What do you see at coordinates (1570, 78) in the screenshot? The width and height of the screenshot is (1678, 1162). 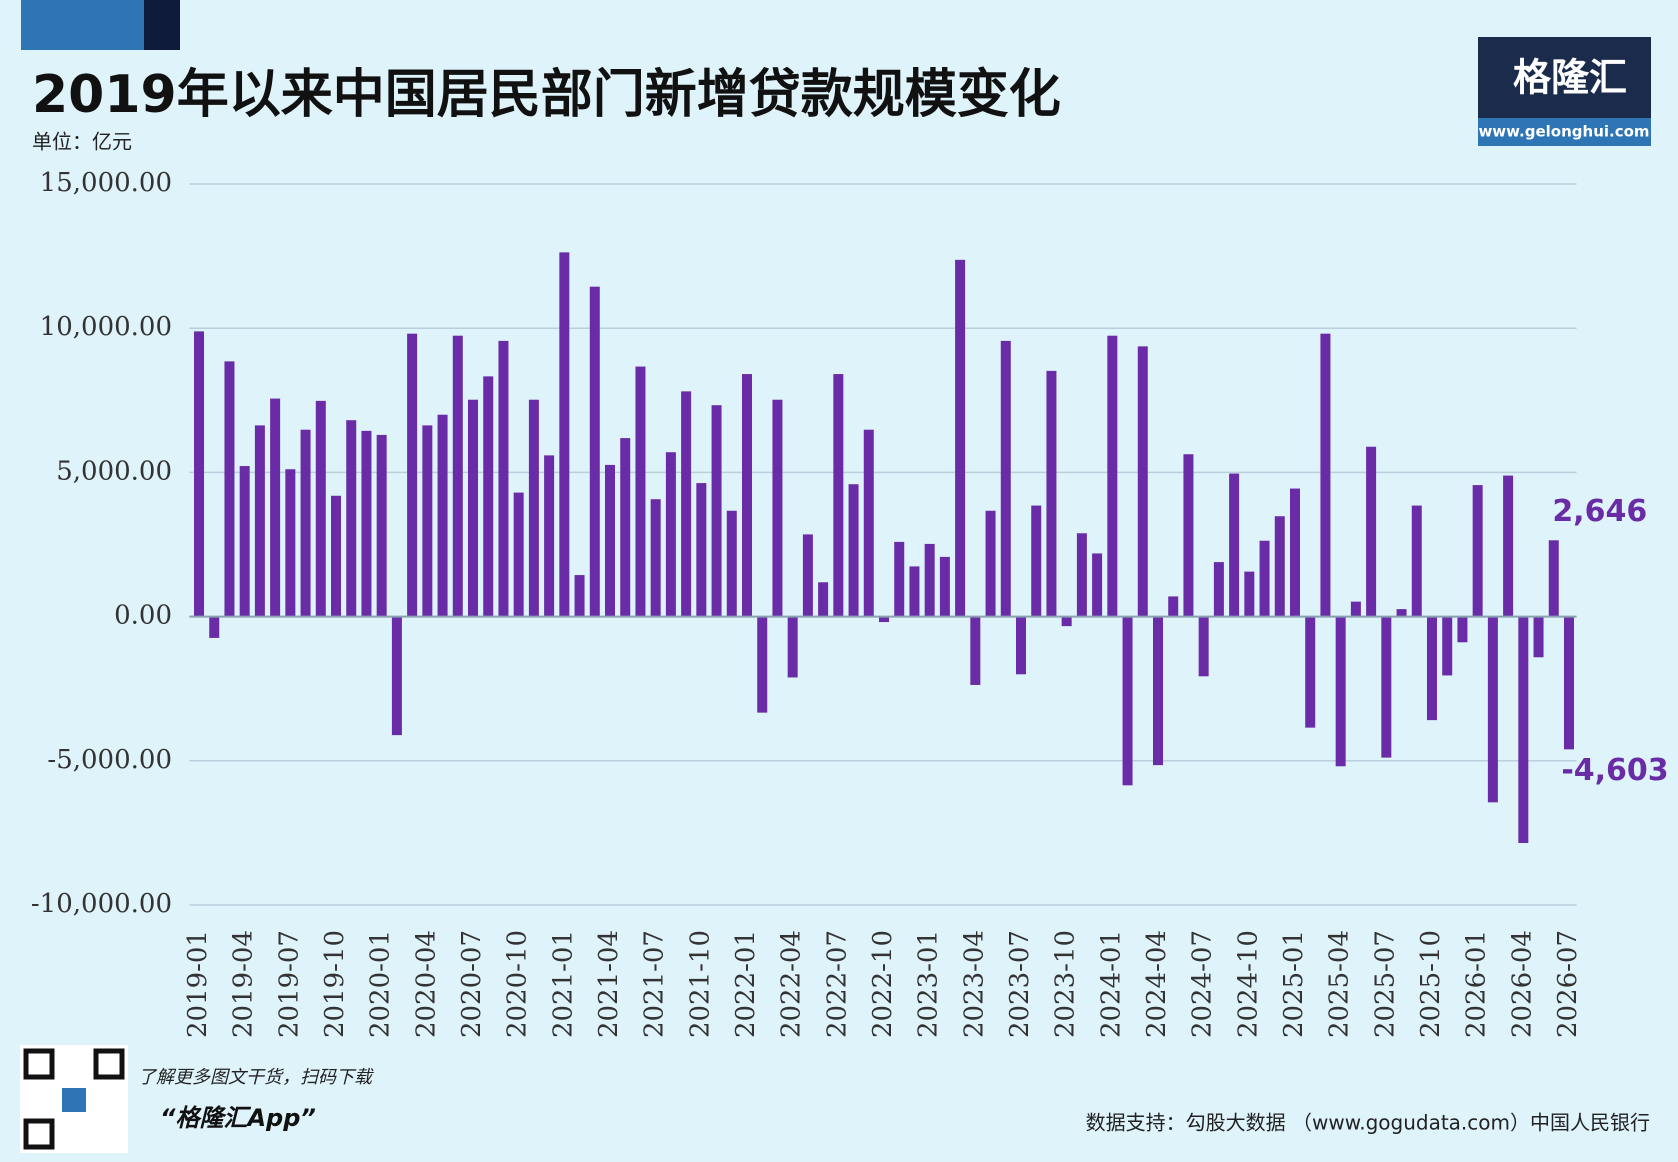 I see `logo-text: 格隆汇` at bounding box center [1570, 78].